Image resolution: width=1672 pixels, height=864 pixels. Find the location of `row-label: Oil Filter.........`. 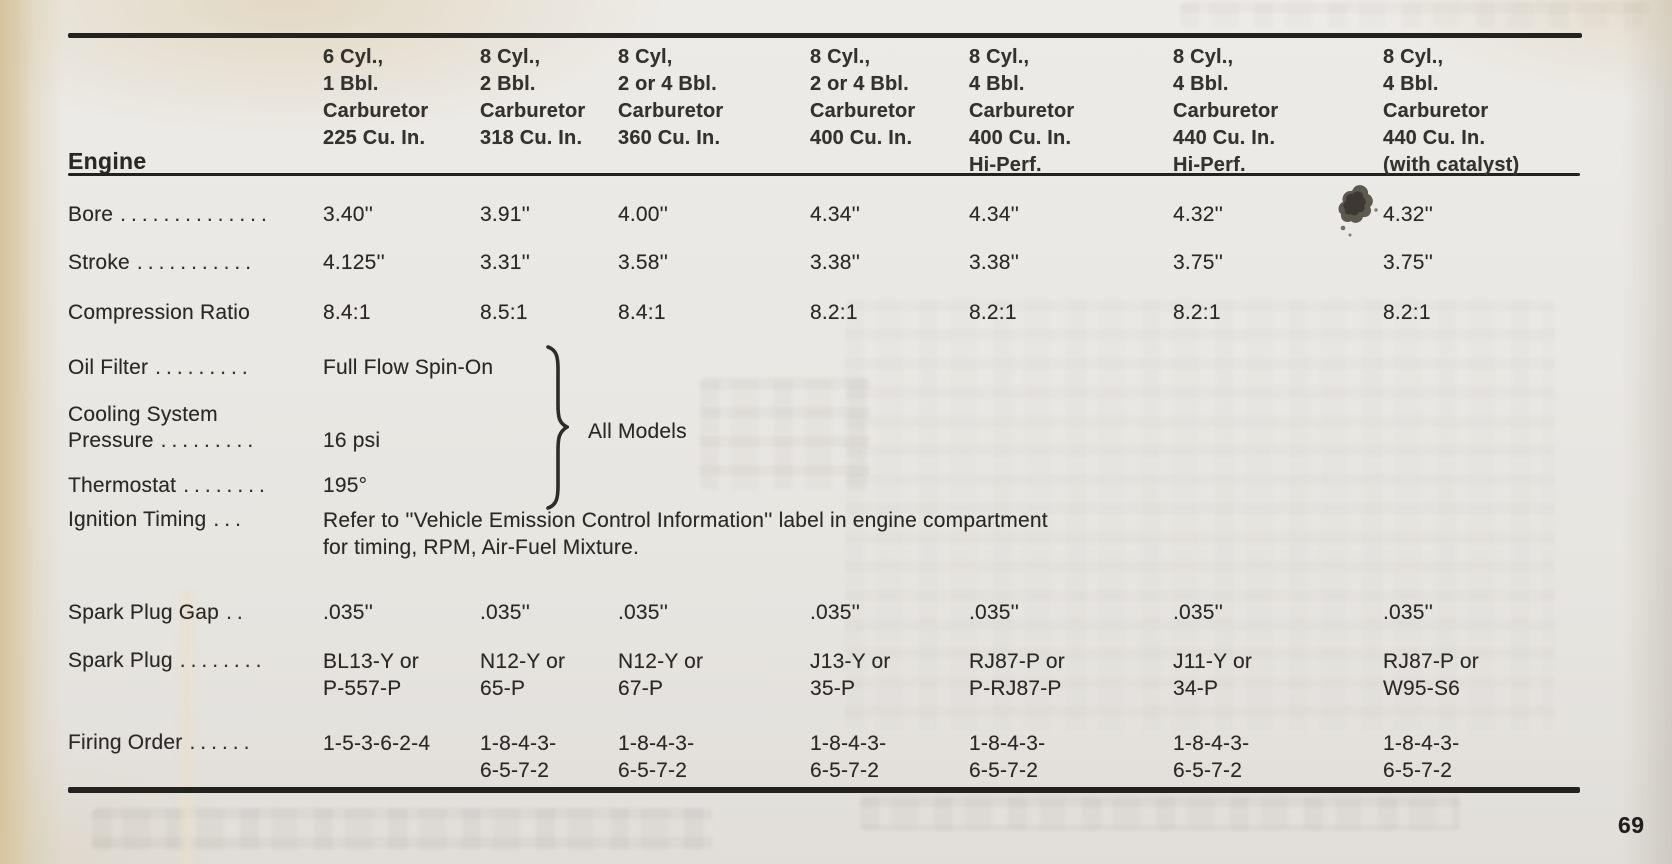

row-label: Oil Filter......... is located at coordinates (160, 367).